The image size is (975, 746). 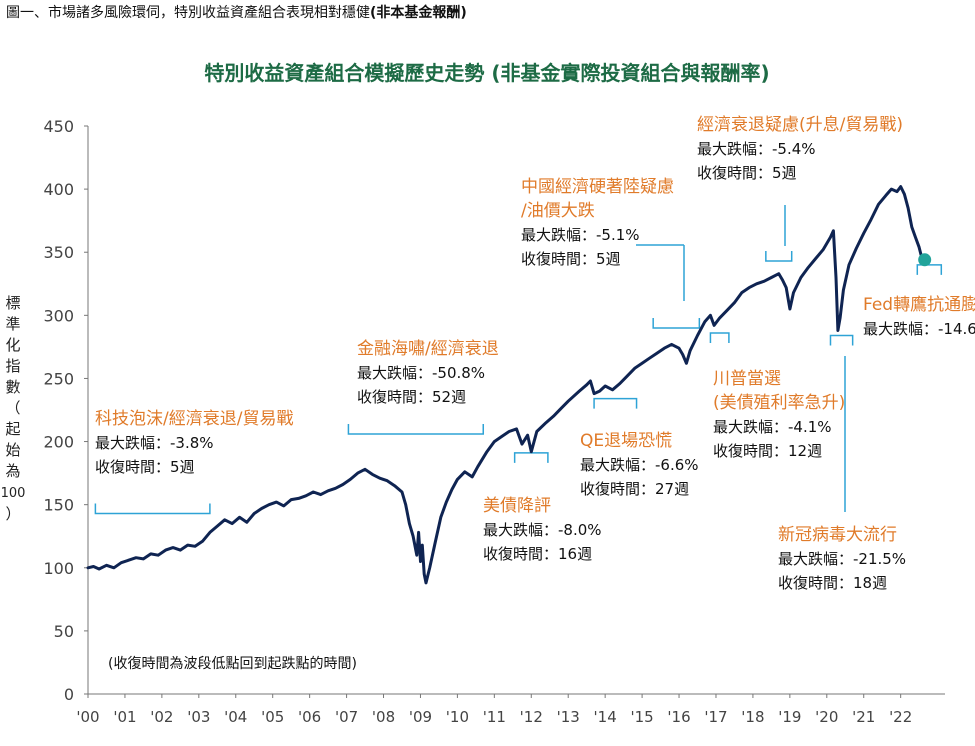 I want to click on y-tick-label: 400, so click(x=58, y=189).